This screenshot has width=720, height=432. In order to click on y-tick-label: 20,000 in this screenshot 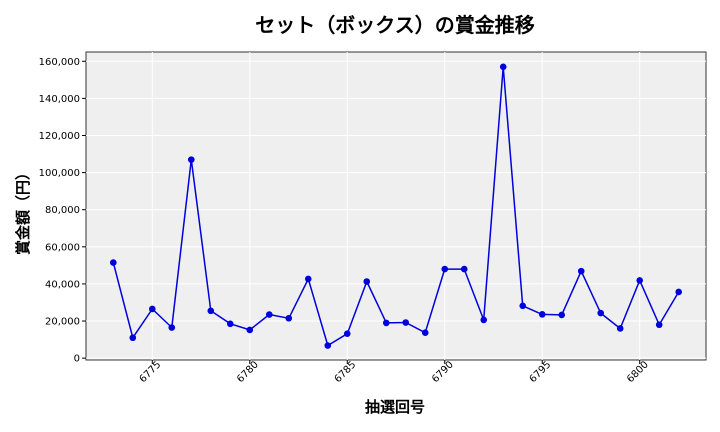, I will do `click(62, 322)`.